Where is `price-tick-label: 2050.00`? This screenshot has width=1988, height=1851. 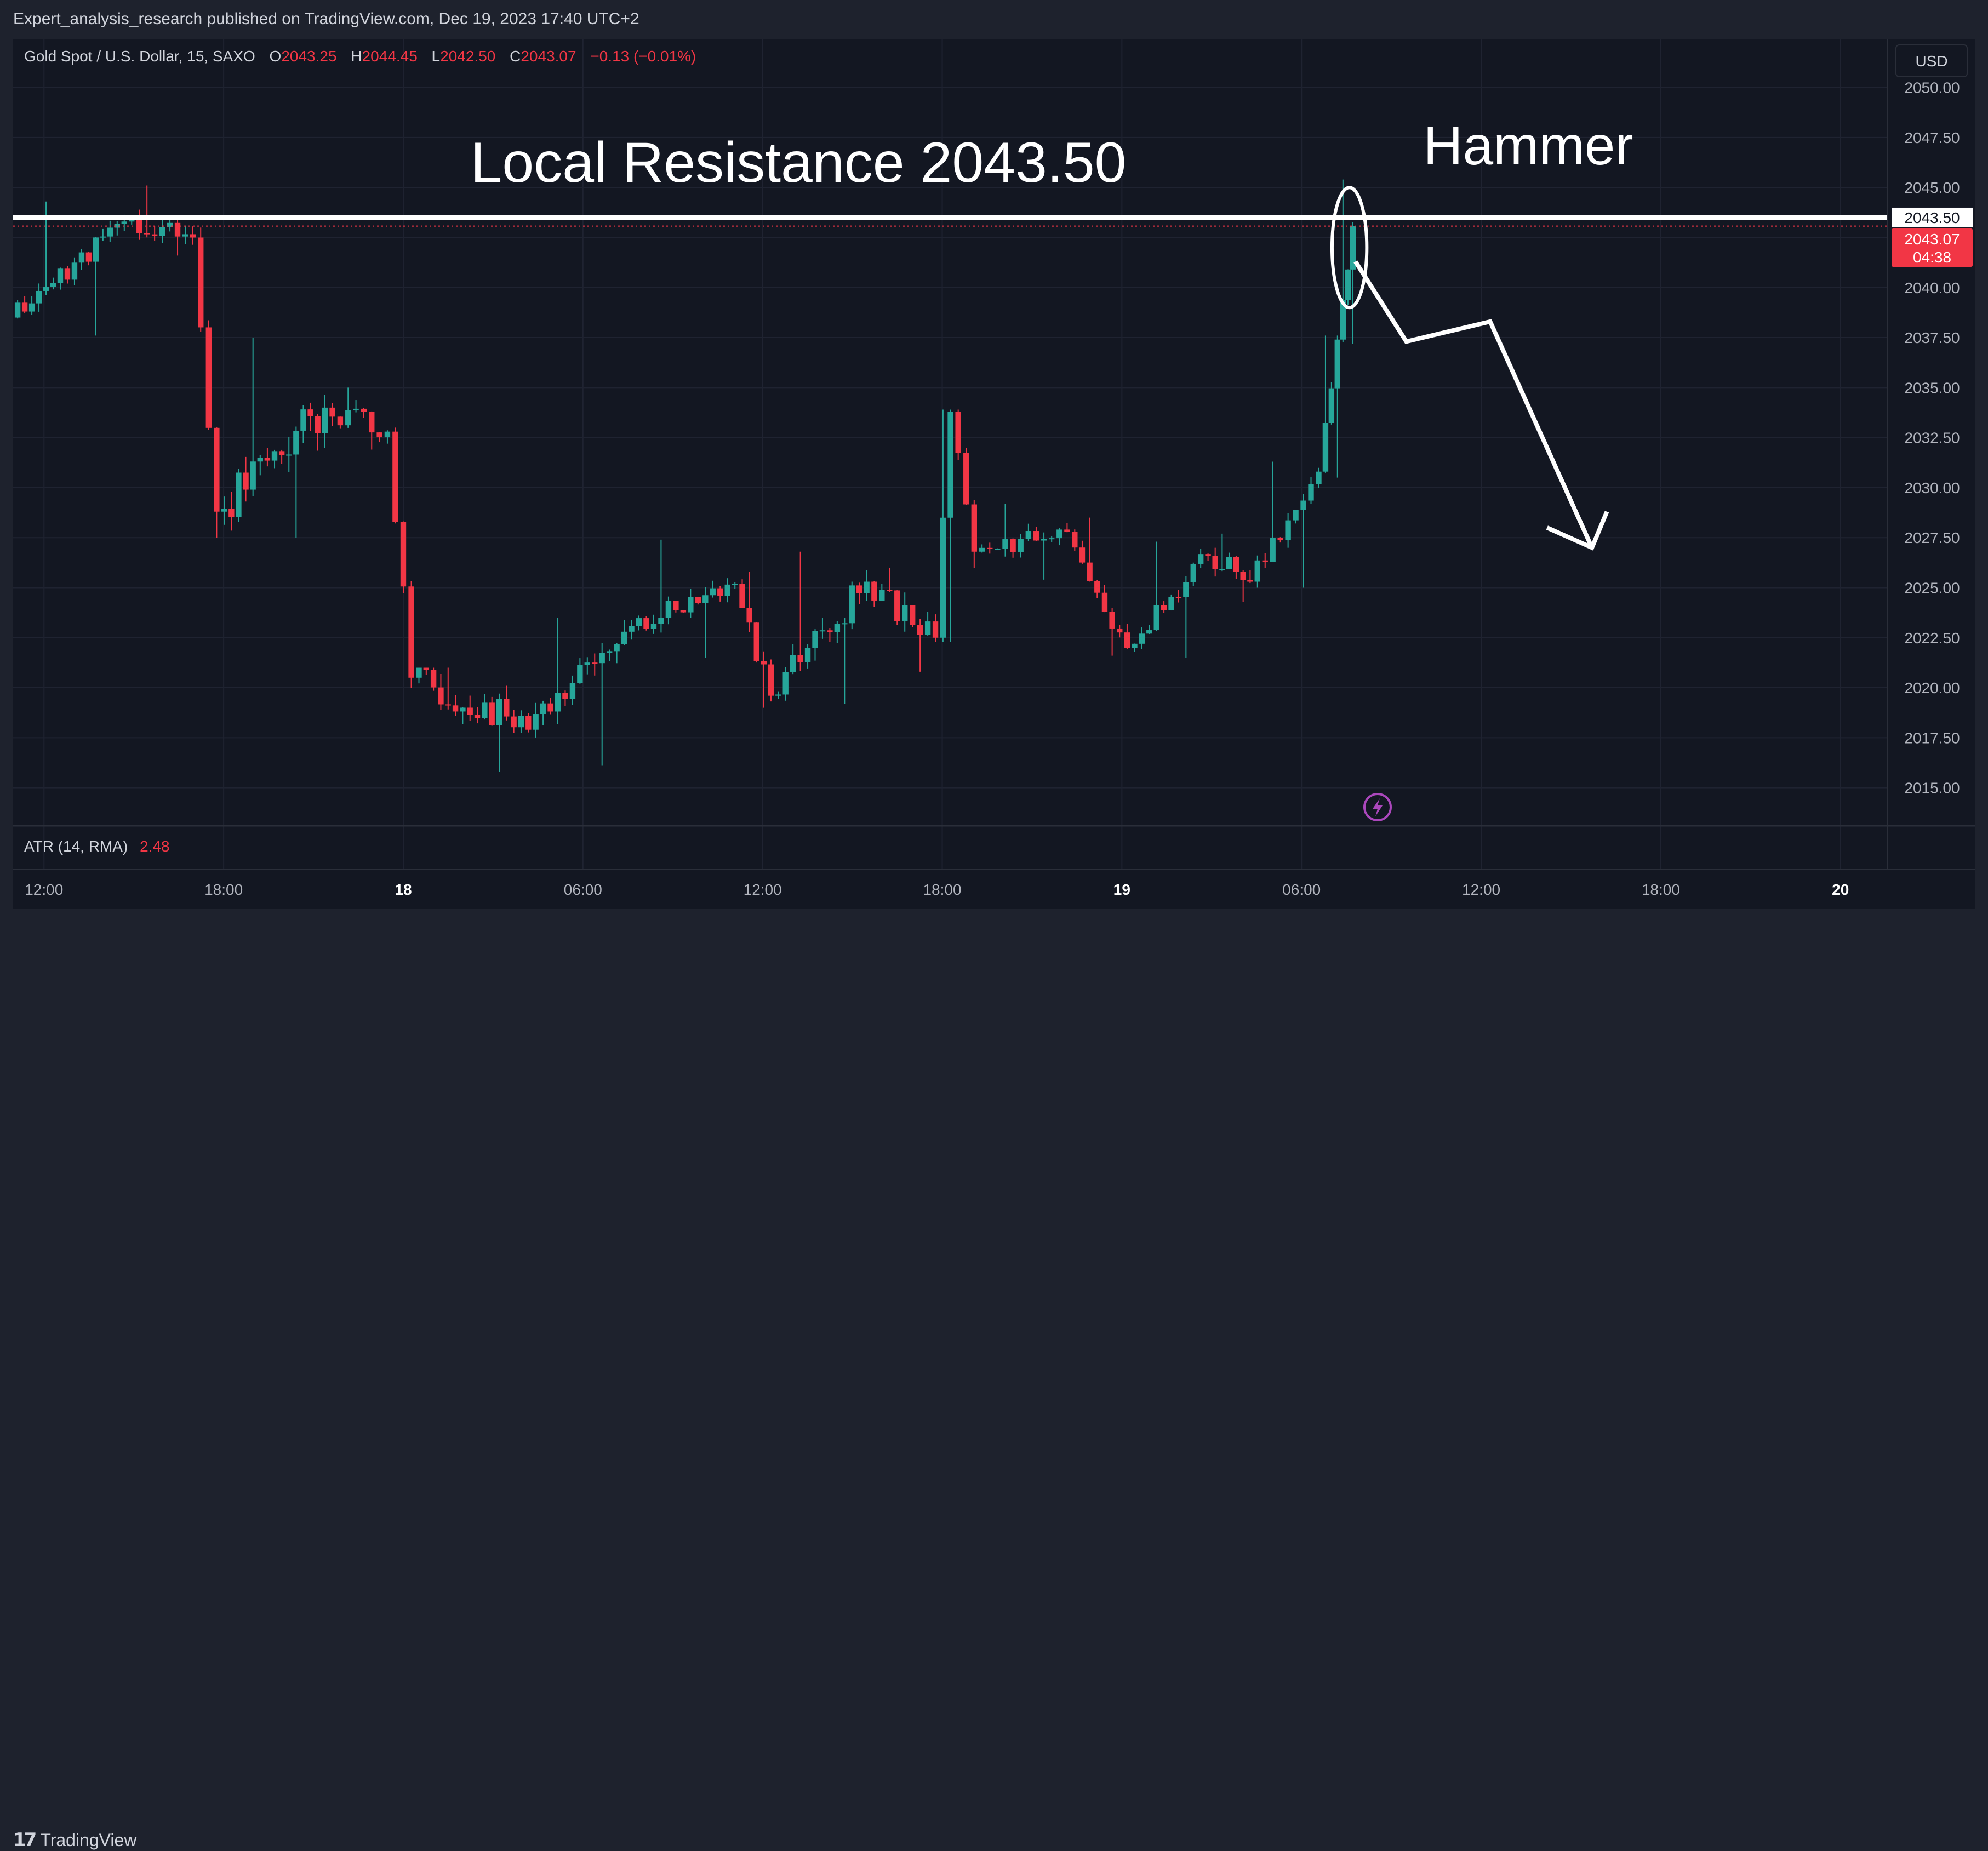
price-tick-label: 2050.00 is located at coordinates (1932, 87).